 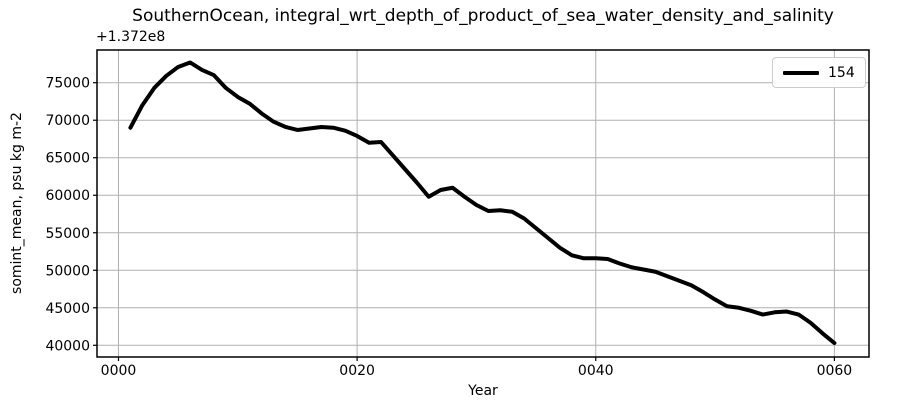 What do you see at coordinates (67, 271) in the screenshot?
I see `y-tick-label: 50000` at bounding box center [67, 271].